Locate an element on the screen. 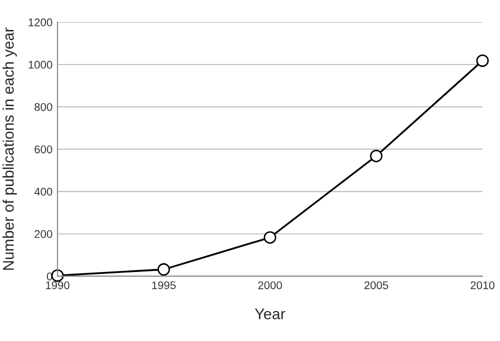 This screenshot has width=500, height=341. y-tick-label: 800 is located at coordinates (43, 107).